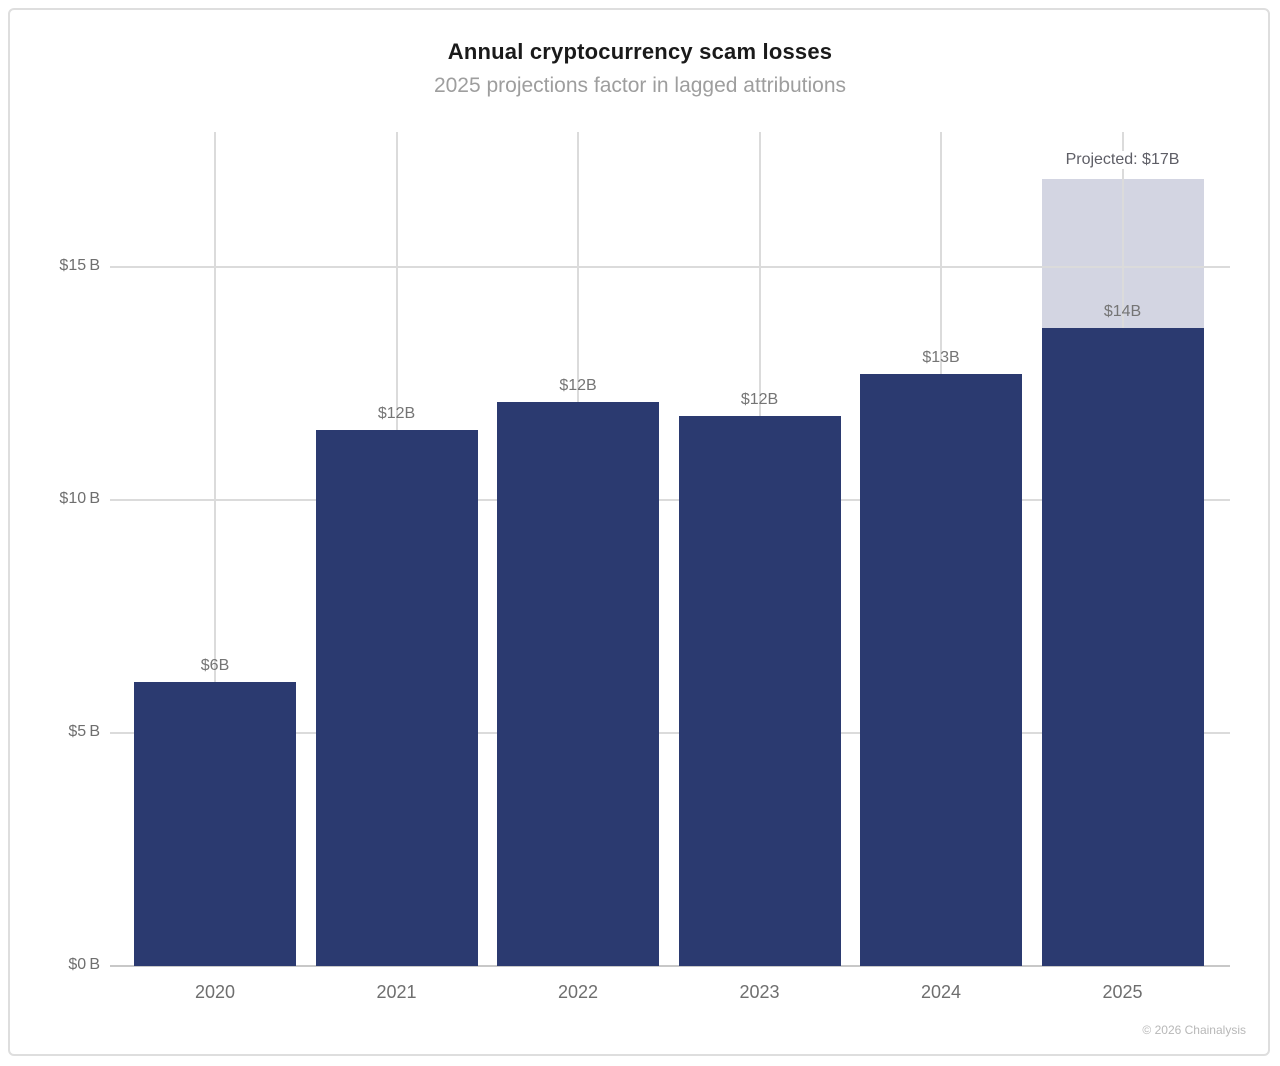 The image size is (1280, 1066). What do you see at coordinates (396, 992) in the screenshot?
I see `x-tick-label-2021: 2021` at bounding box center [396, 992].